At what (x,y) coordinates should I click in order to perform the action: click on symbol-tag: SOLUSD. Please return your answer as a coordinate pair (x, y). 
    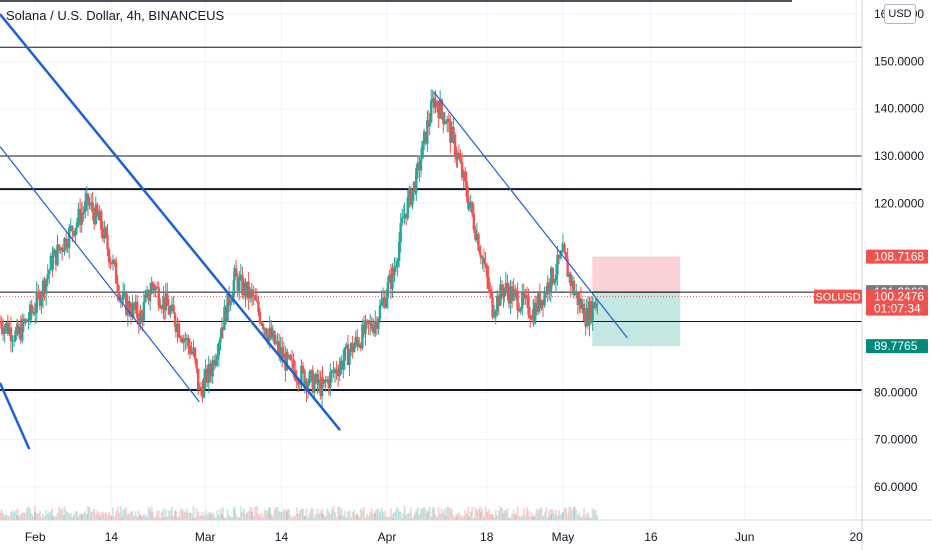
    Looking at the image, I should click on (837, 298).